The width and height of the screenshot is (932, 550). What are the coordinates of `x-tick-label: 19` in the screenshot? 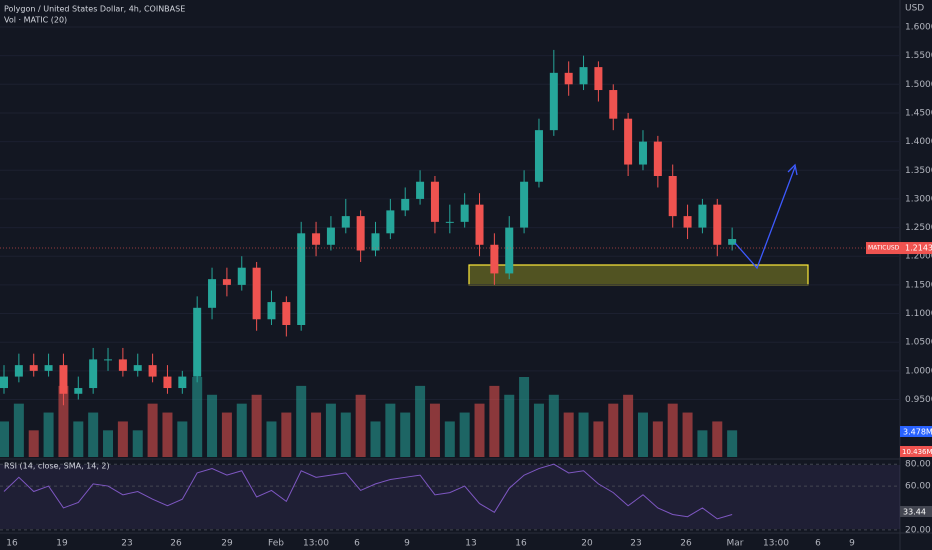 It's located at (62, 544).